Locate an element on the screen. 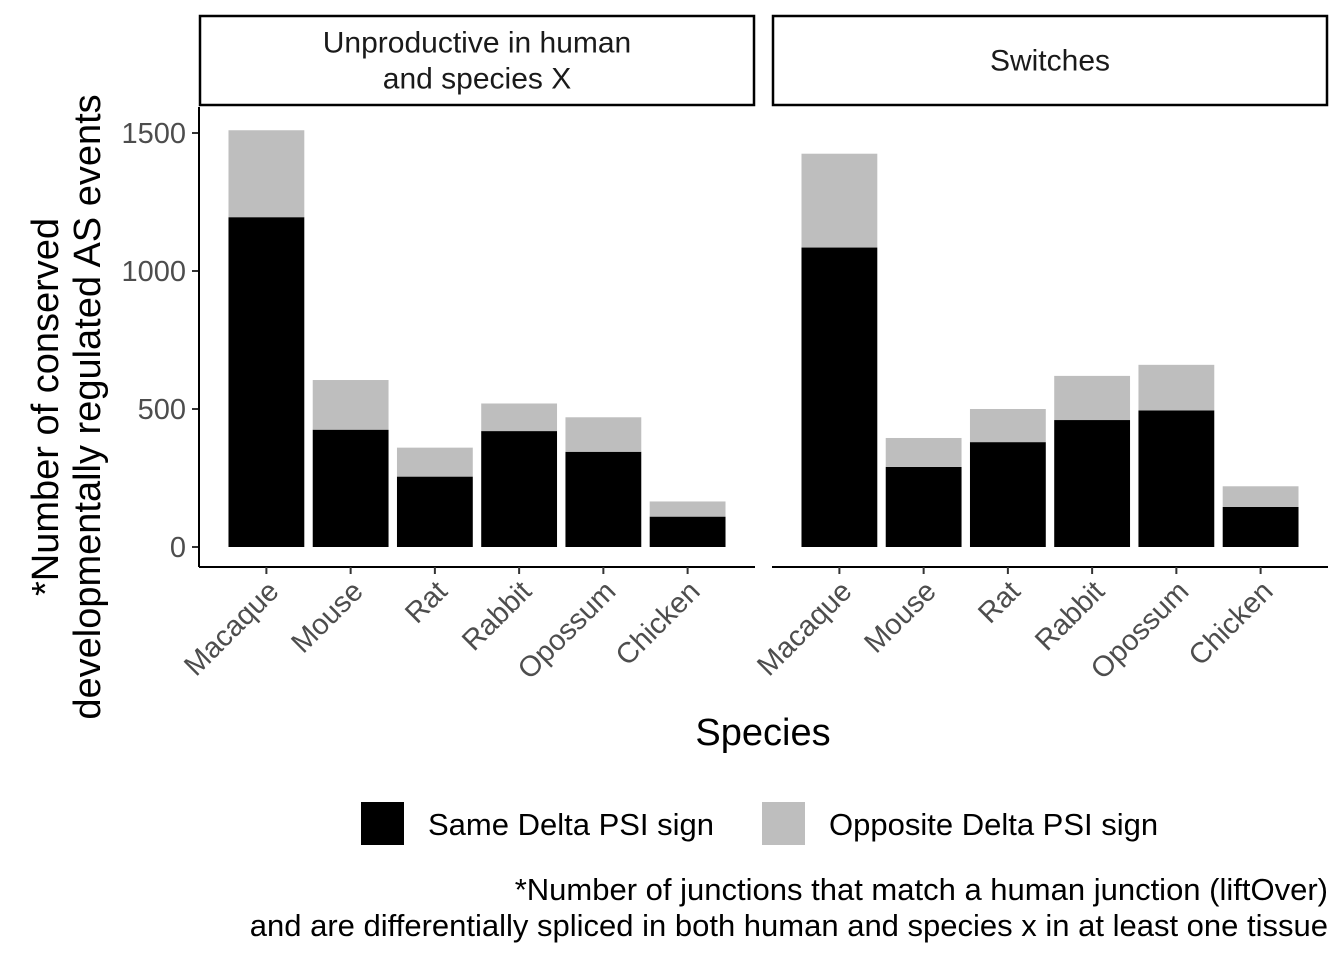  facet-strip-label: Switches is located at coordinates (1050, 61).